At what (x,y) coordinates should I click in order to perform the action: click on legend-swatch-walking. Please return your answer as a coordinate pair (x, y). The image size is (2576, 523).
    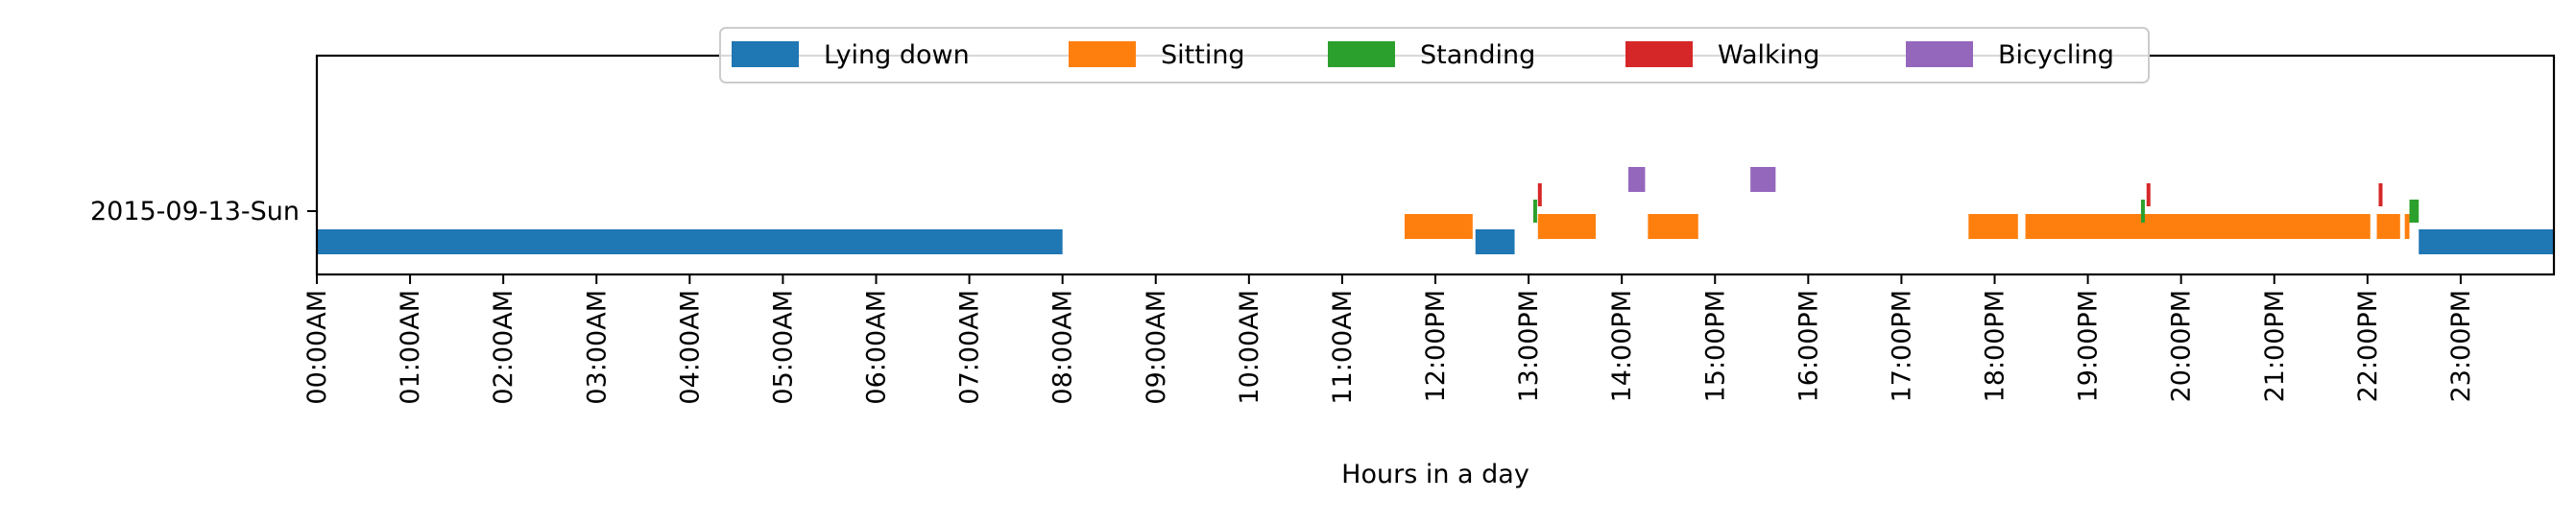
    Looking at the image, I should click on (1659, 54).